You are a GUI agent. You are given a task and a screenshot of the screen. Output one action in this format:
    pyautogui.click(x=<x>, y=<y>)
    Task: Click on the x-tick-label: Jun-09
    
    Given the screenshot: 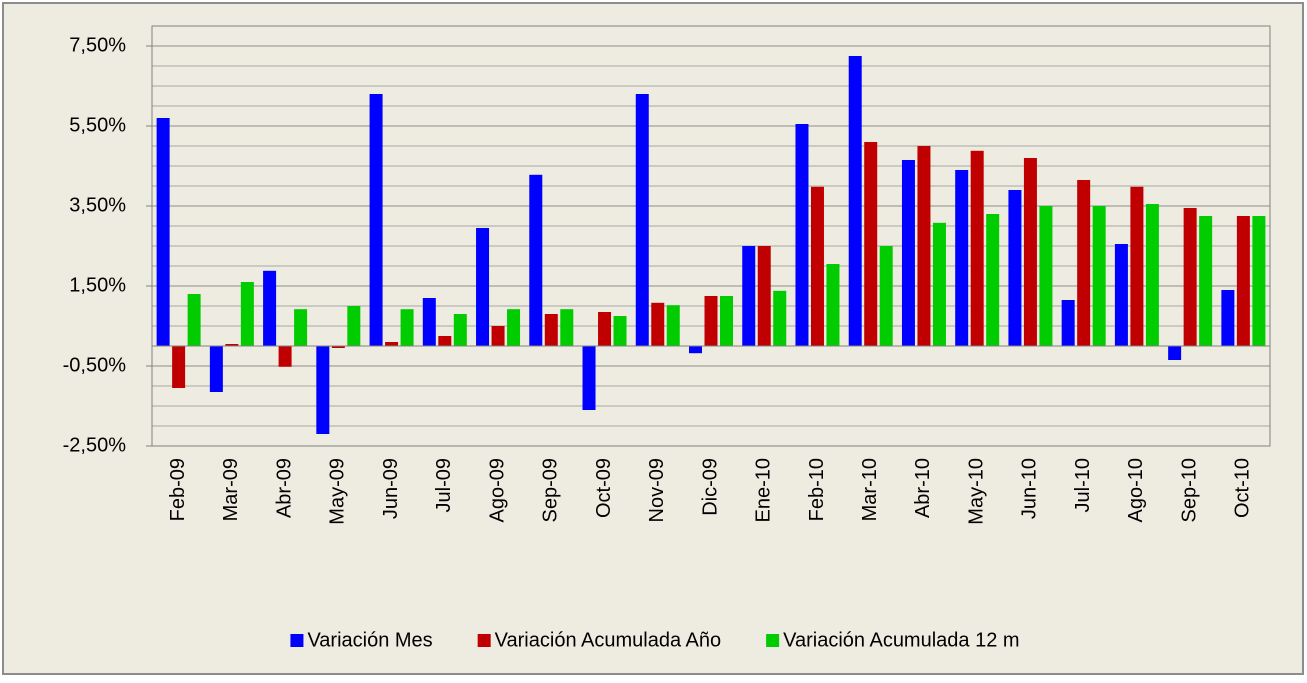 What is the action you would take?
    pyautogui.click(x=391, y=488)
    